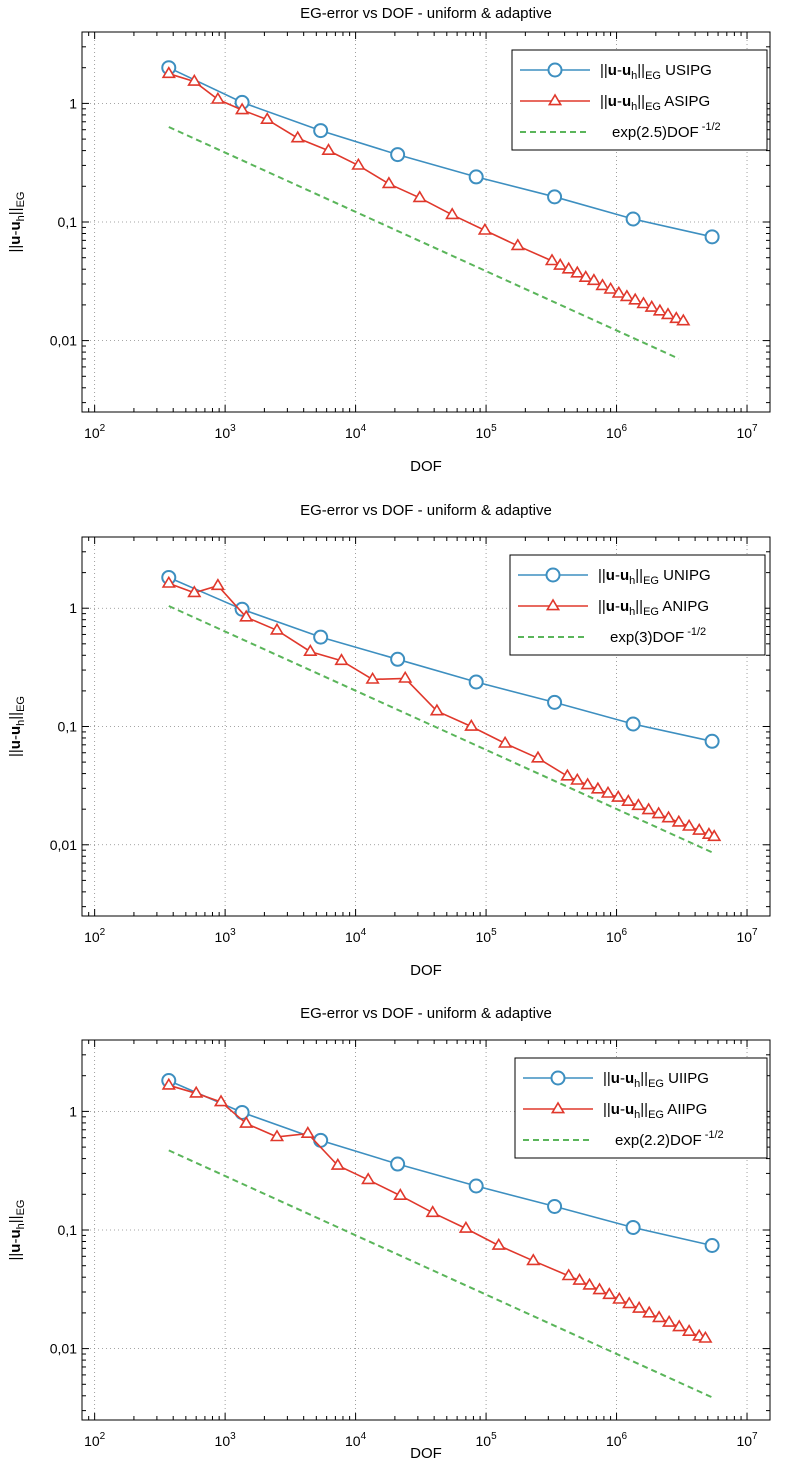 The image size is (789, 1468). I want to click on legend-label-method: UNIPG, so click(685, 575).